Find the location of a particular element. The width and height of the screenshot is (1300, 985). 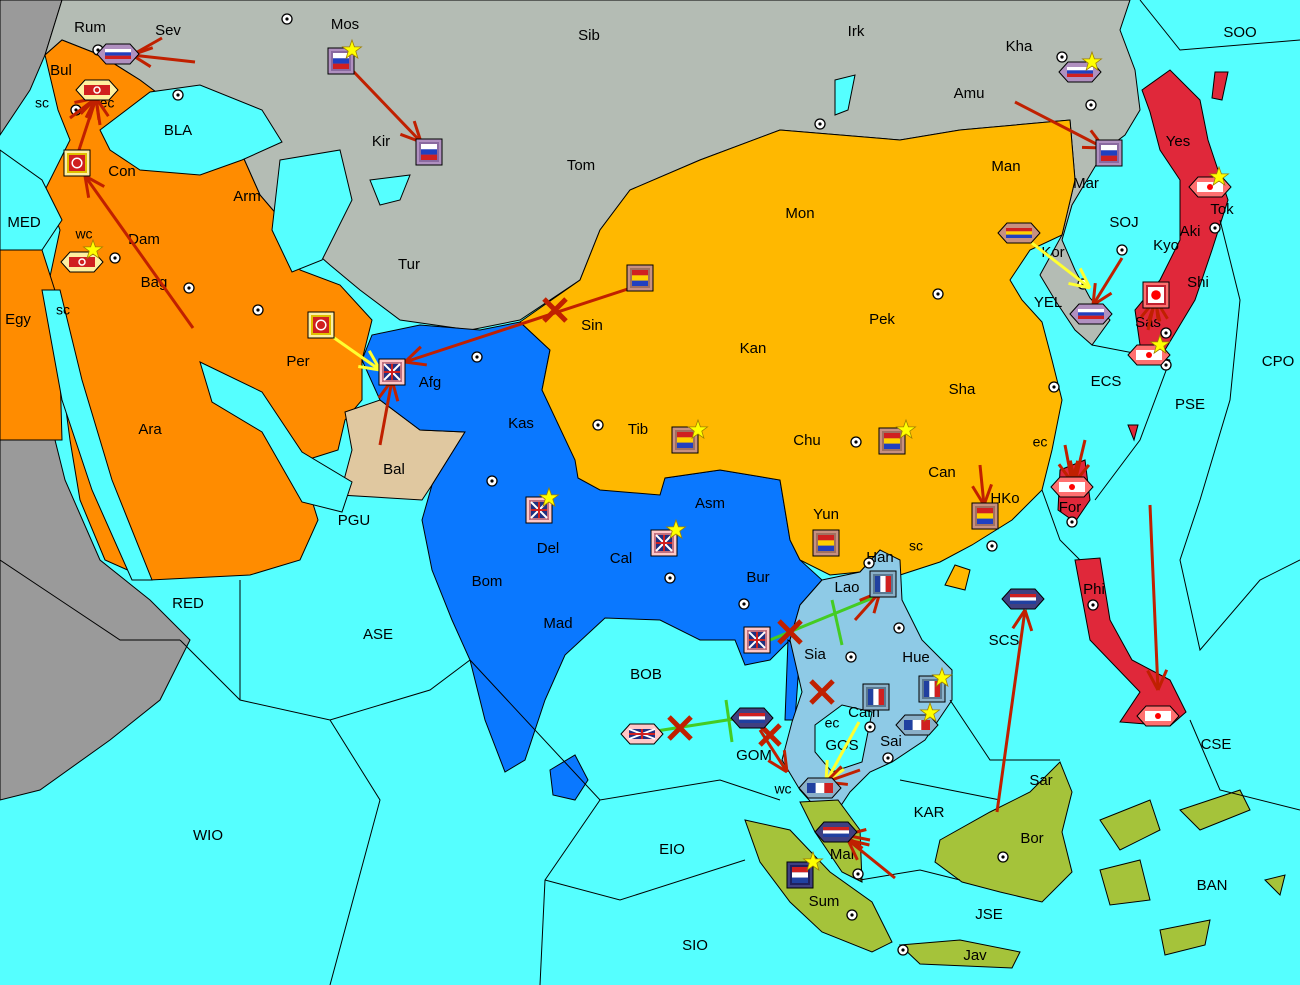

province-label: Ara is located at coordinates (150, 429).